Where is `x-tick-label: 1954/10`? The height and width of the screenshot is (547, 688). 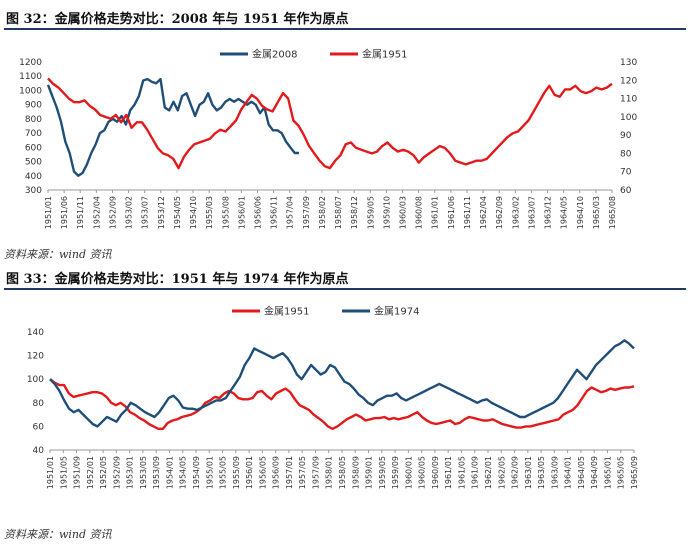
x-tick-label: 1954/10 is located at coordinates (193, 212).